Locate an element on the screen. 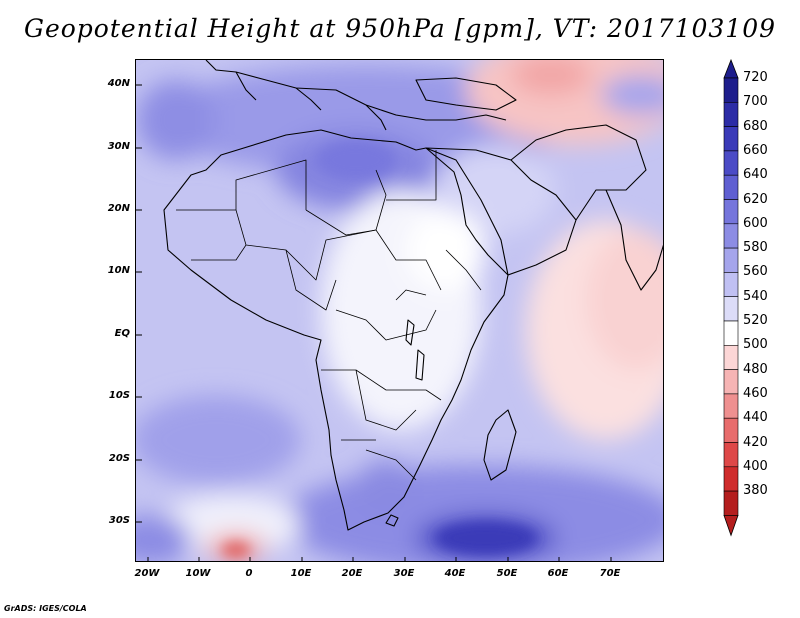 This screenshot has width=800, height=618. colorbar-label: 560 is located at coordinates (755, 272).